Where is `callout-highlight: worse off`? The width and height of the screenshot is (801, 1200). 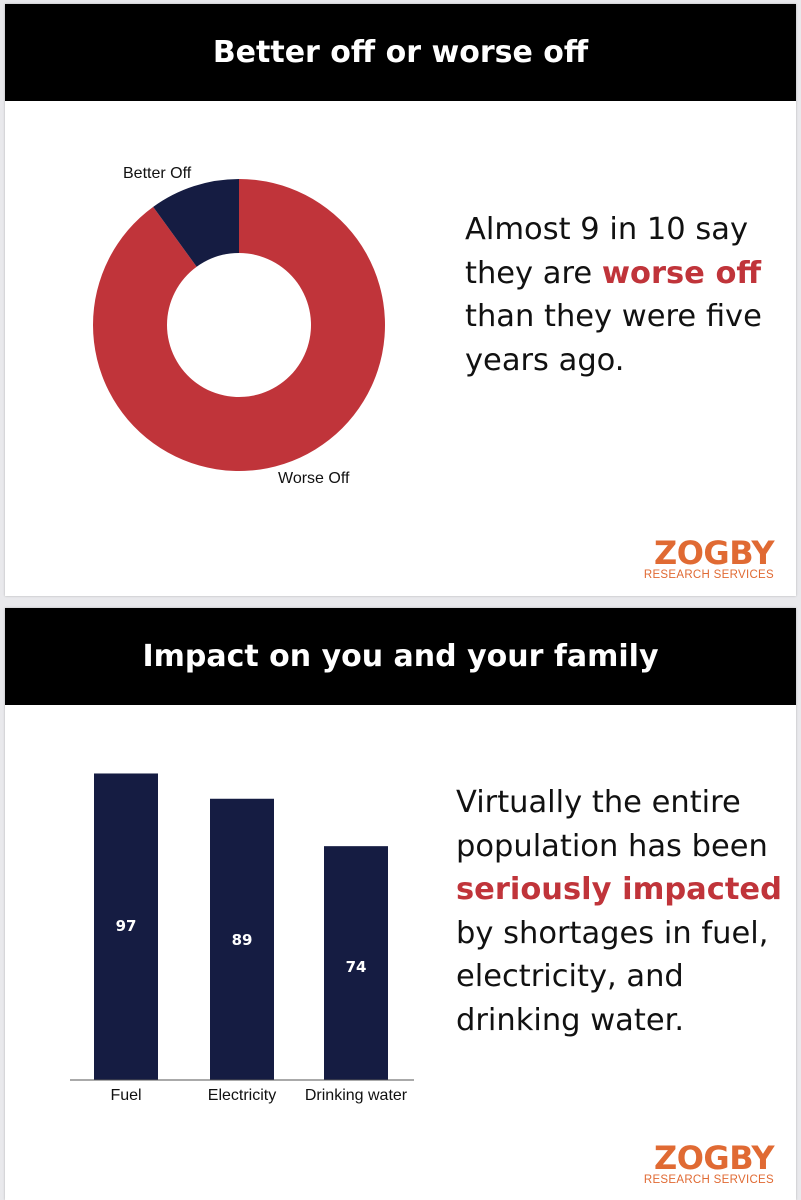
callout-highlight: worse off is located at coordinates (681, 273).